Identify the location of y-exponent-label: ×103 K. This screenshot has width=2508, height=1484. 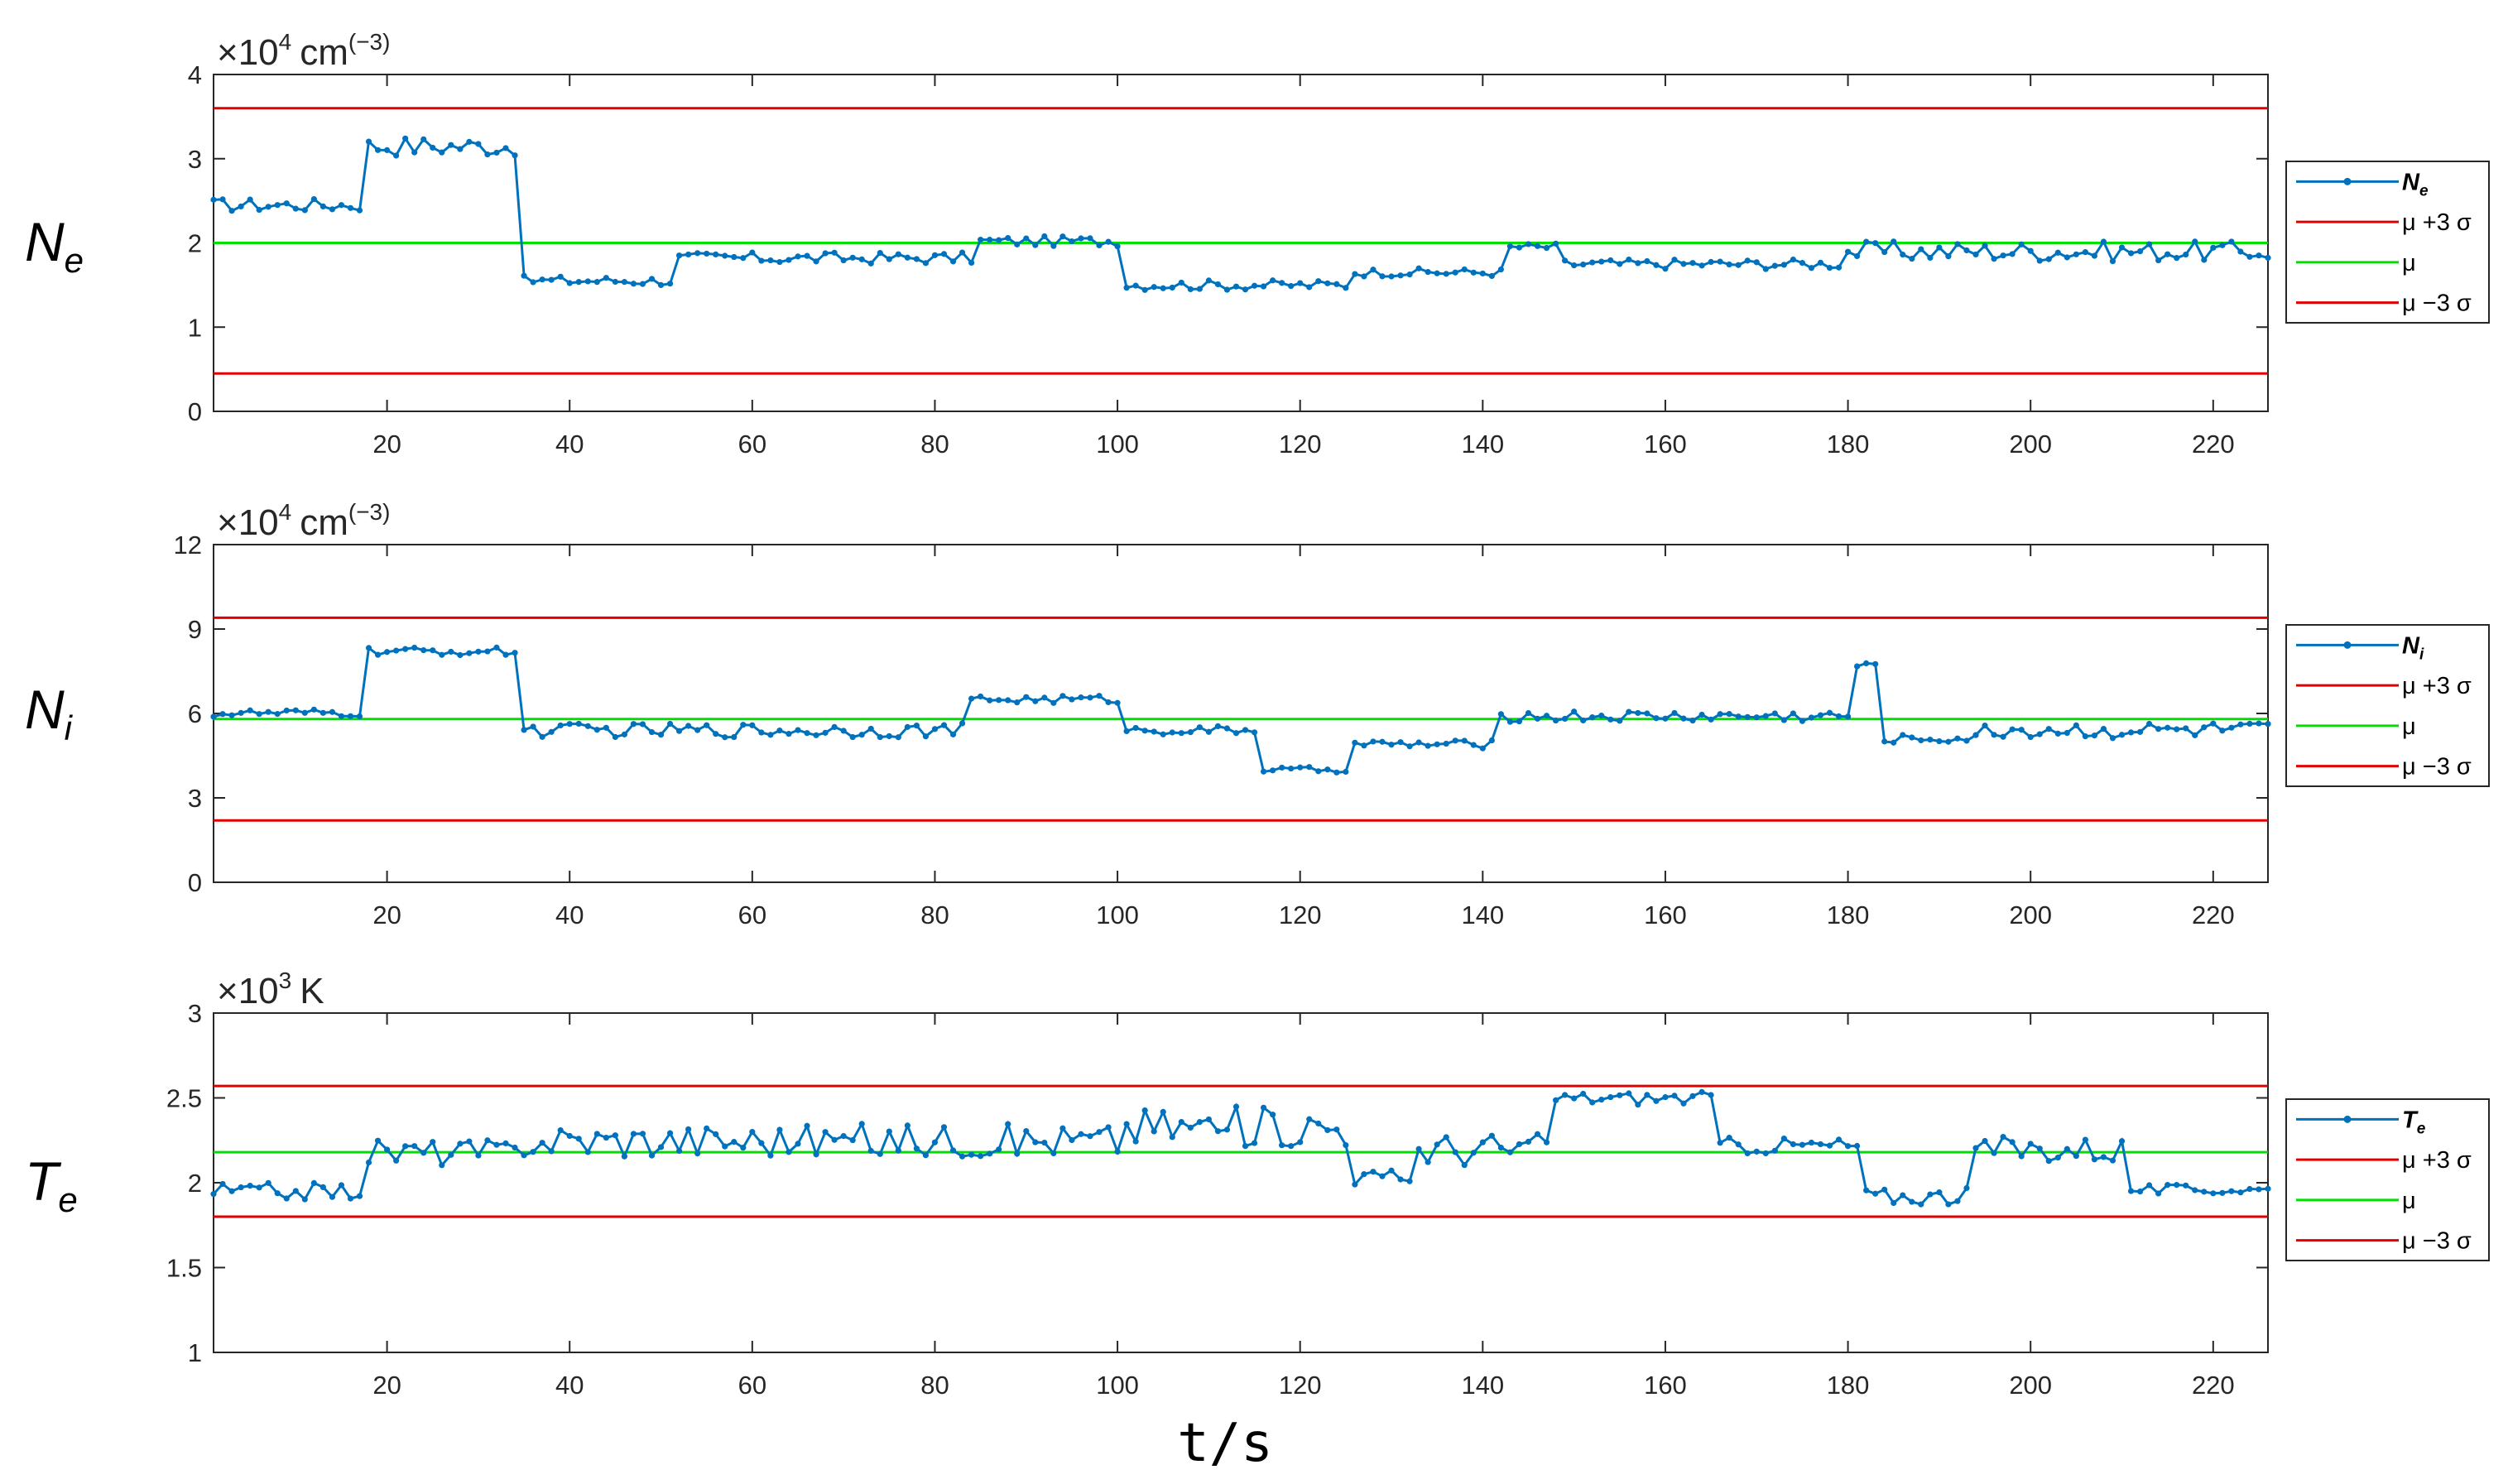
(270, 989).